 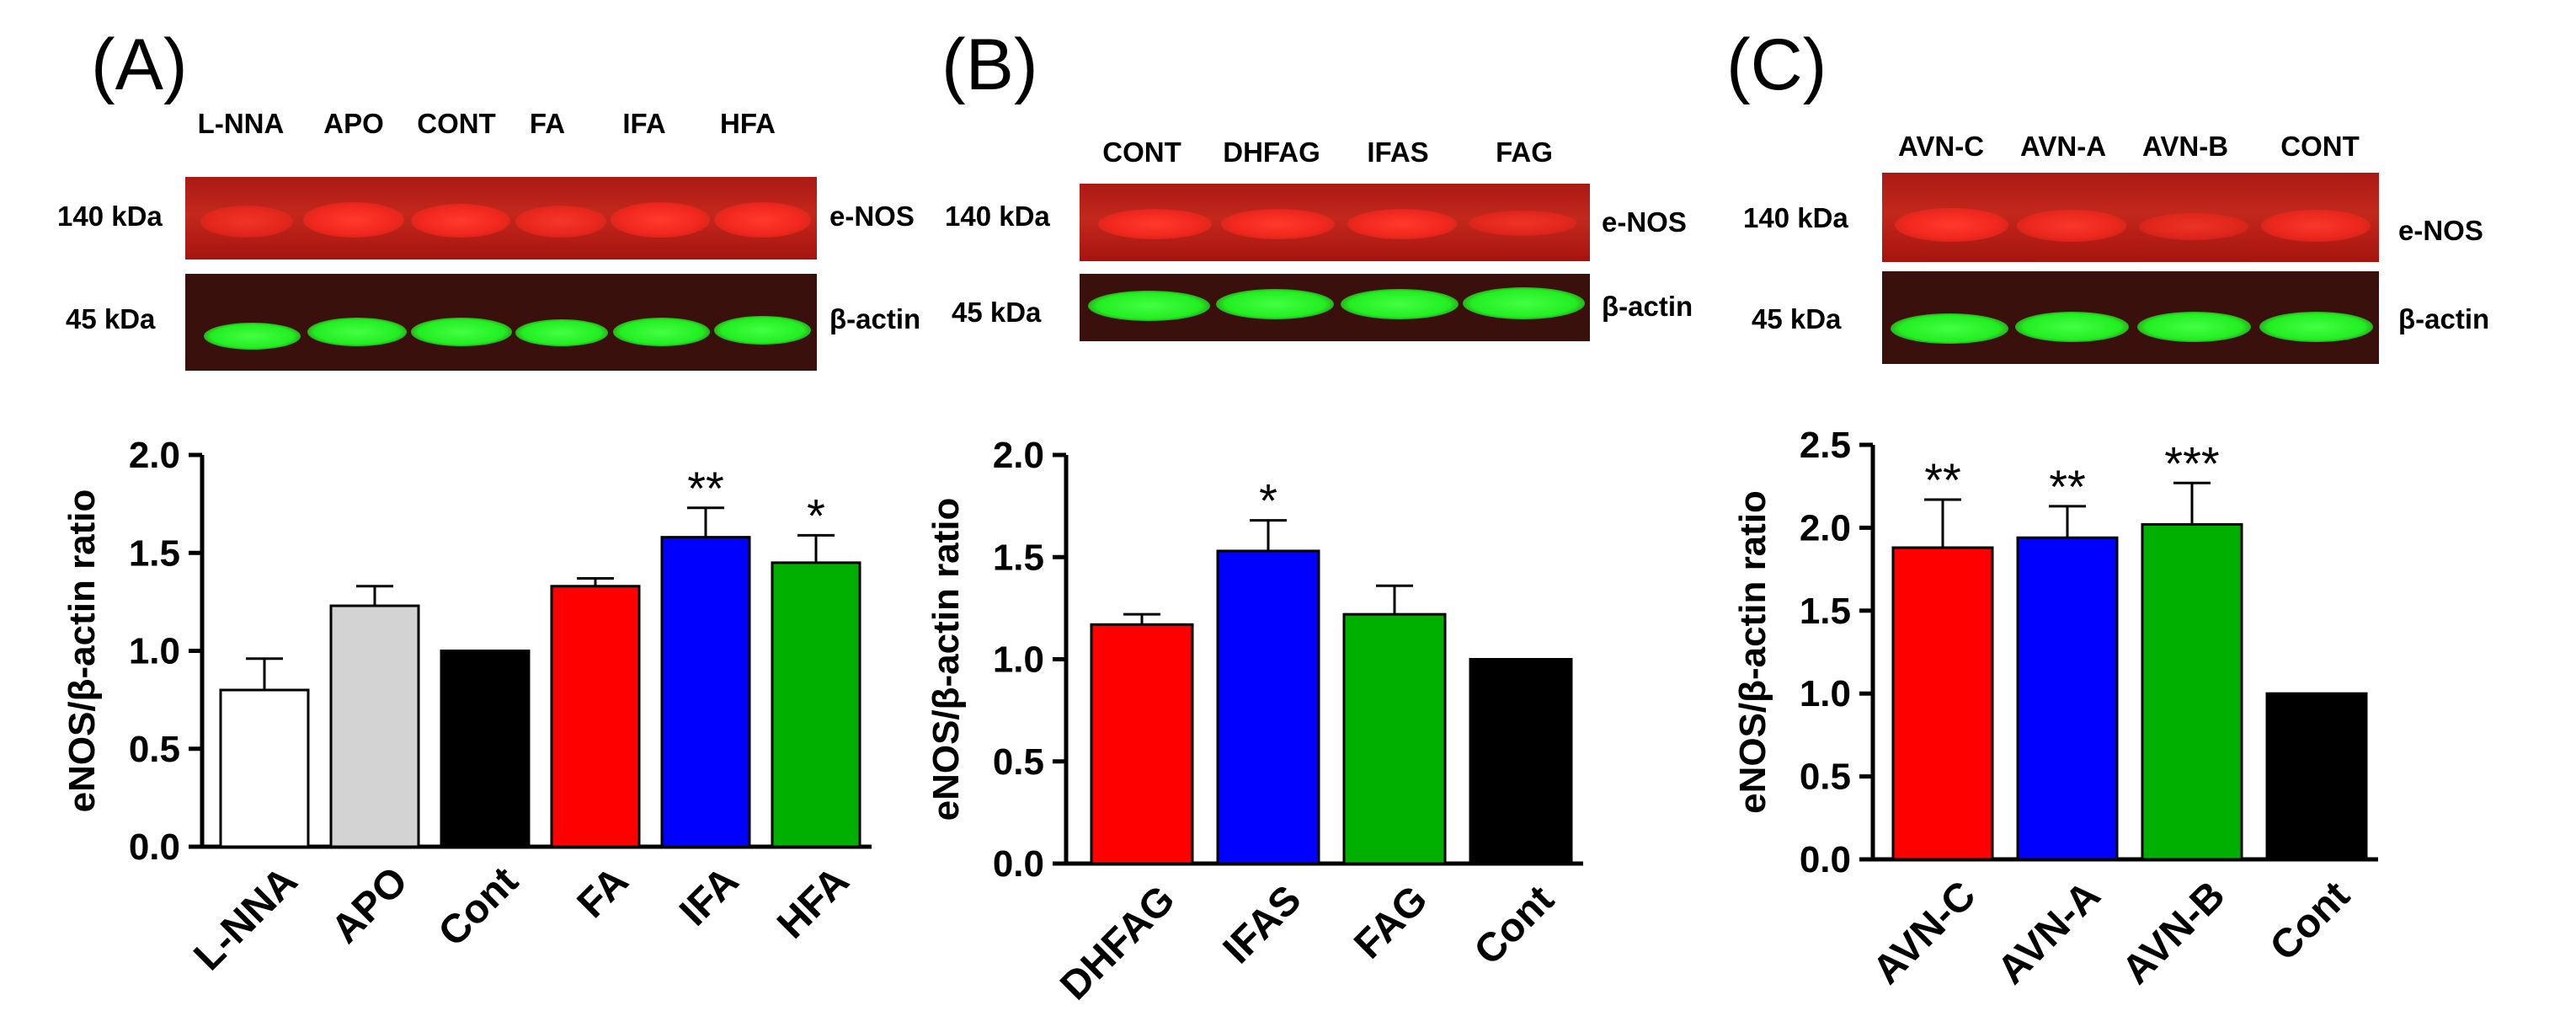 What do you see at coordinates (748, 123) in the screenshot?
I see `lane-label: HFA` at bounding box center [748, 123].